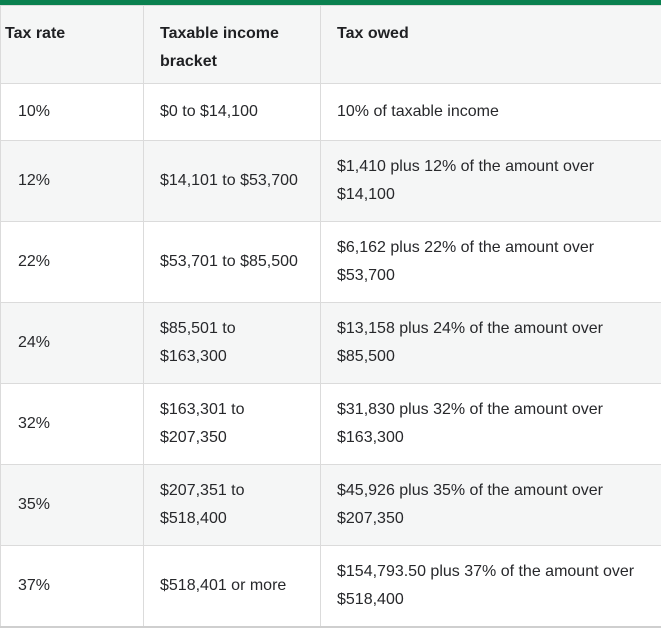 The width and height of the screenshot is (661, 629). I want to click on cell-income-bracket: $0 to $14,100, so click(232, 112).